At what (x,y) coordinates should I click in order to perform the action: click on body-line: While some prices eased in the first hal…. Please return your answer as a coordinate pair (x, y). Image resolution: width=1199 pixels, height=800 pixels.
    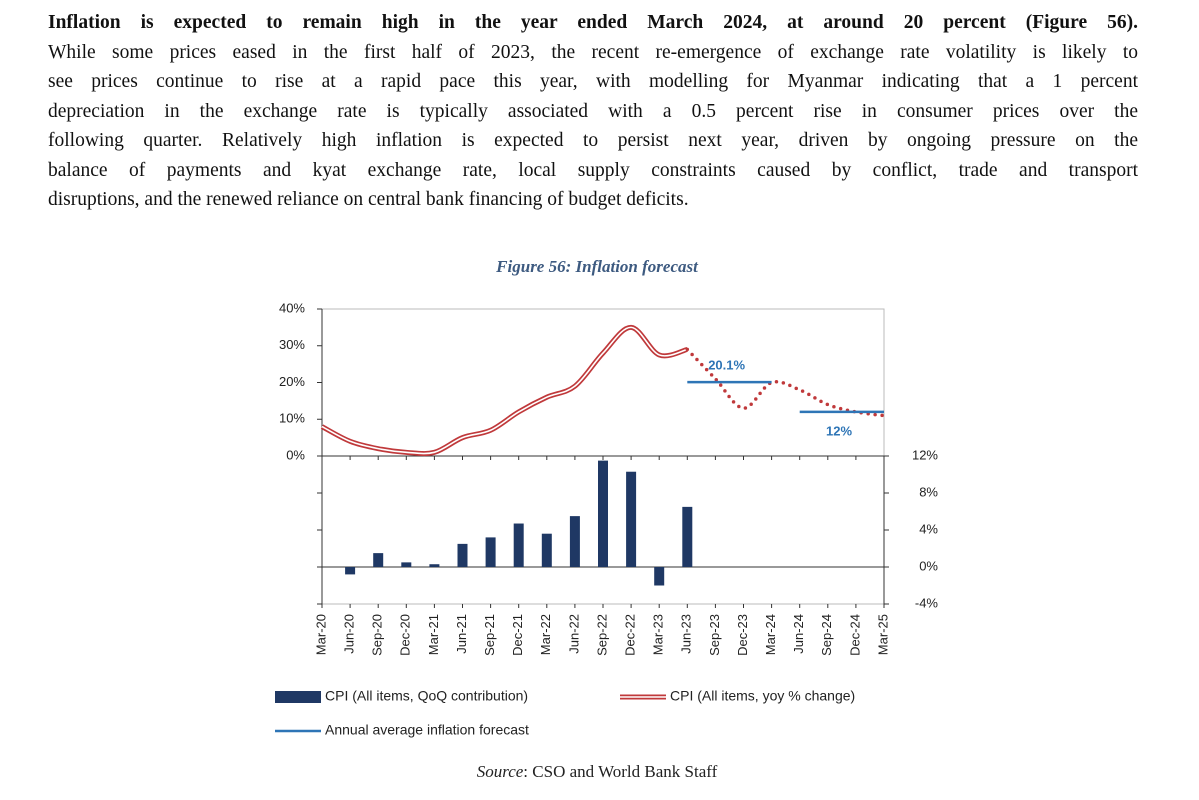
    Looking at the image, I should click on (593, 52).